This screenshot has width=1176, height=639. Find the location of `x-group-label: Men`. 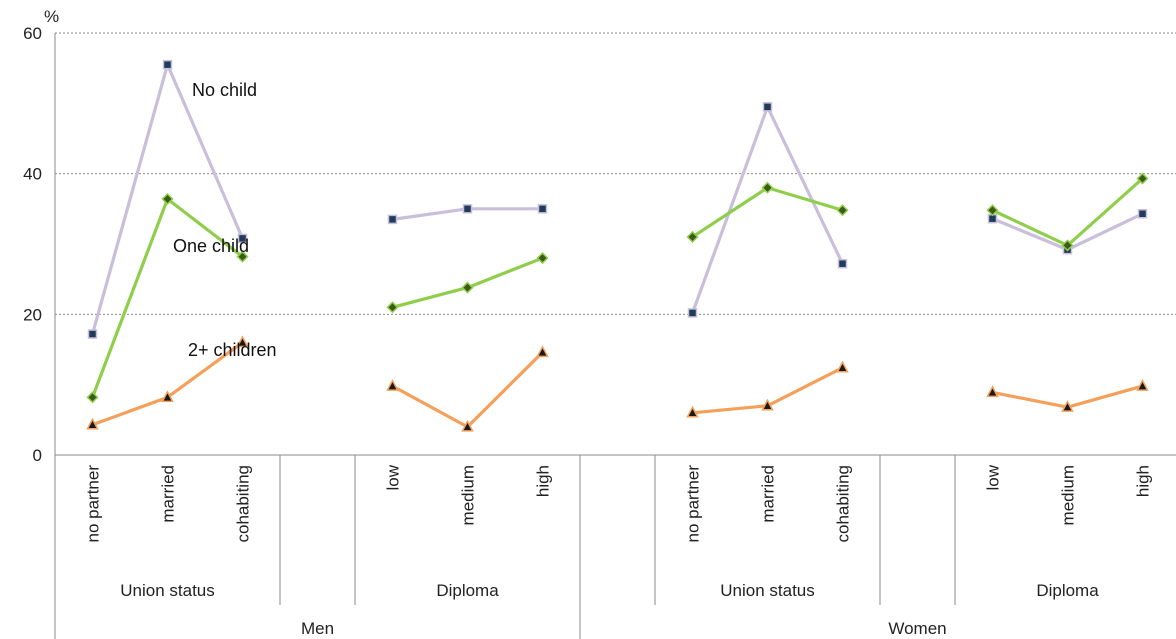

x-group-label: Men is located at coordinates (317, 628).